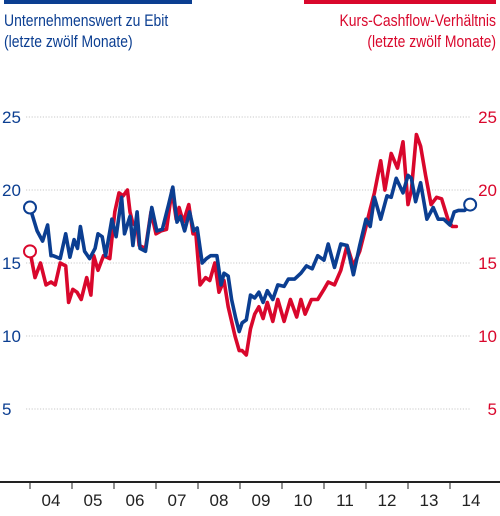 The image size is (500, 516). I want to click on x-tick-label: 05, so click(93, 500).